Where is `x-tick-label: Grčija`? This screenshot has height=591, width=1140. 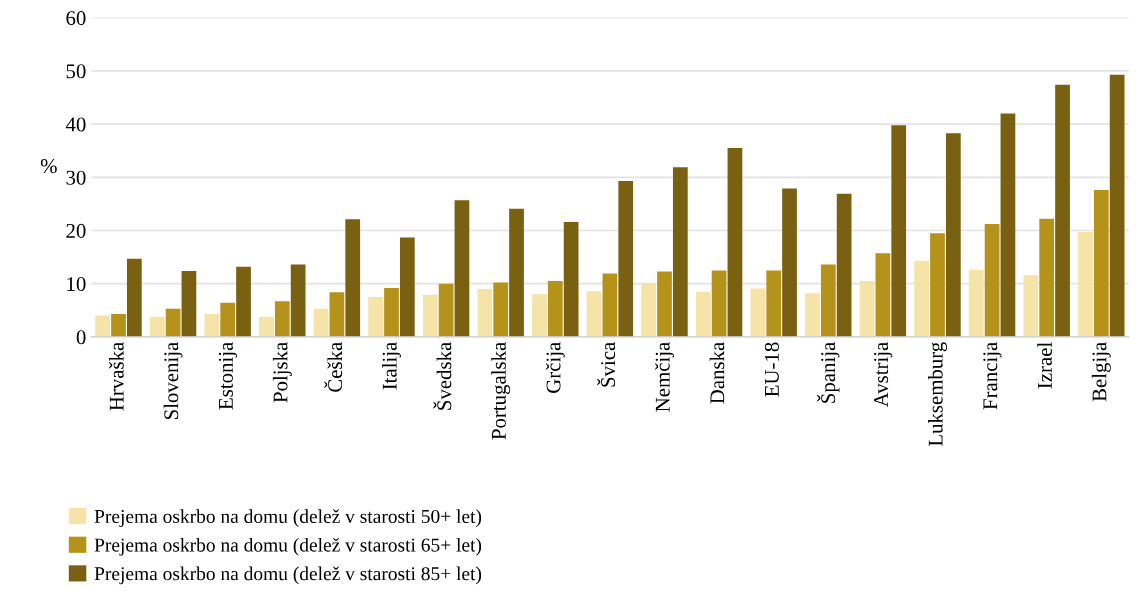
x-tick-label: Grčija is located at coordinates (555, 367).